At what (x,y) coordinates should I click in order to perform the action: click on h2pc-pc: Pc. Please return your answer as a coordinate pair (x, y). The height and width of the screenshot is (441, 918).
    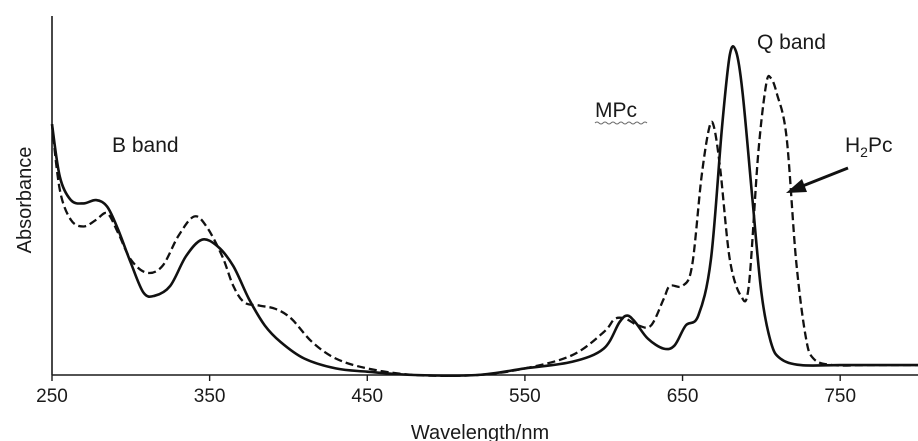
    Looking at the image, I should click on (880, 145).